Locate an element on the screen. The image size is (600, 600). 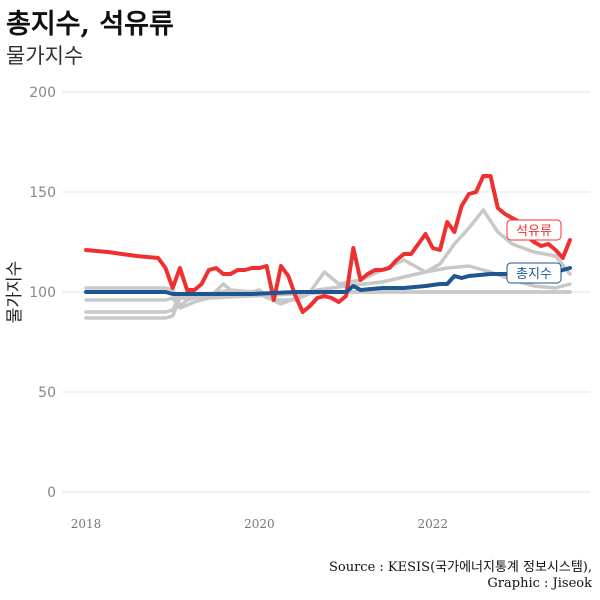
series-line-총지수 is located at coordinates (328, 281).